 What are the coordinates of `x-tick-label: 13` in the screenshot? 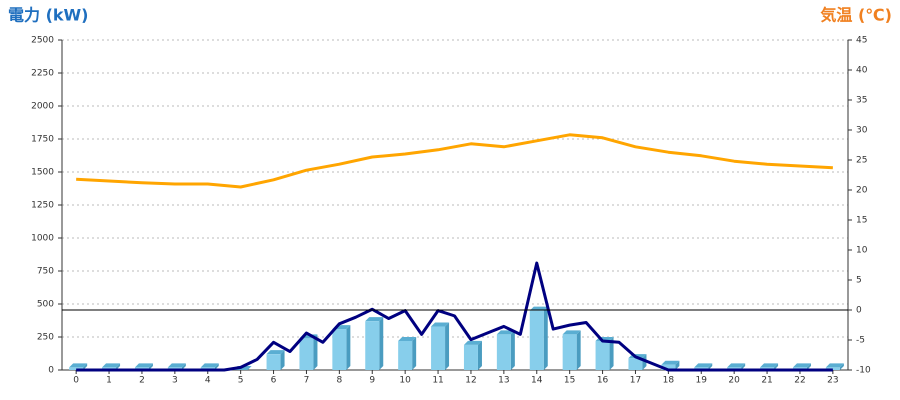 It's located at (503, 381).